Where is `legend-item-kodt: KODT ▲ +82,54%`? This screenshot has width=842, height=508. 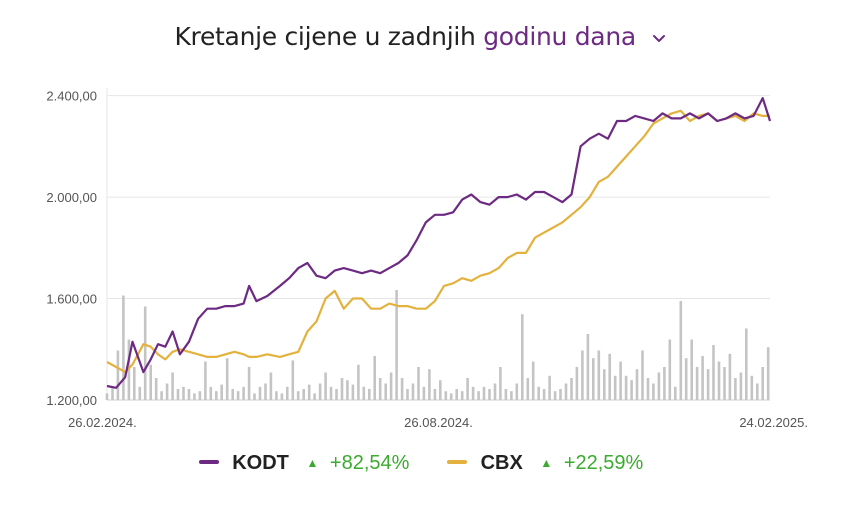
legend-item-kodt: KODT ▲ +82,54% is located at coordinates (304, 463).